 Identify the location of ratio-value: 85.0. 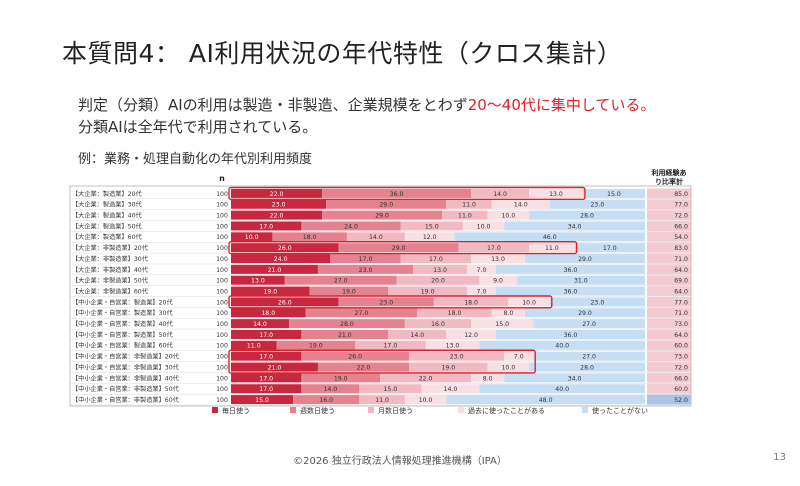
(681, 194).